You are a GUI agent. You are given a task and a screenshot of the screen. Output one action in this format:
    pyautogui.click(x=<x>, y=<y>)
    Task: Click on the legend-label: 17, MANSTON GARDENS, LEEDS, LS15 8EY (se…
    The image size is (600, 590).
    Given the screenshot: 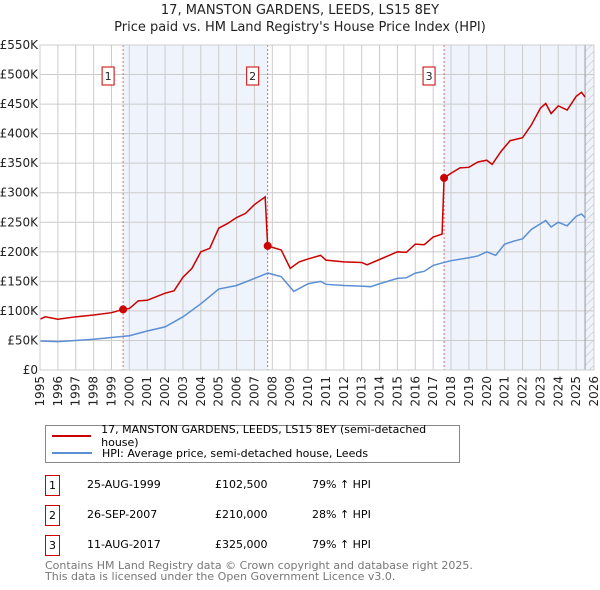 What is the action you would take?
    pyautogui.click(x=264, y=436)
    